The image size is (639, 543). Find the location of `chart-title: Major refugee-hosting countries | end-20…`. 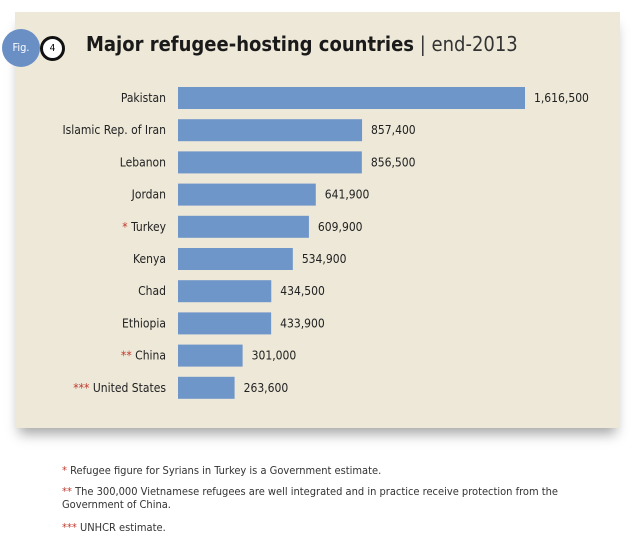

chart-title: Major refugee-hosting countries | end-20… is located at coordinates (302, 44).